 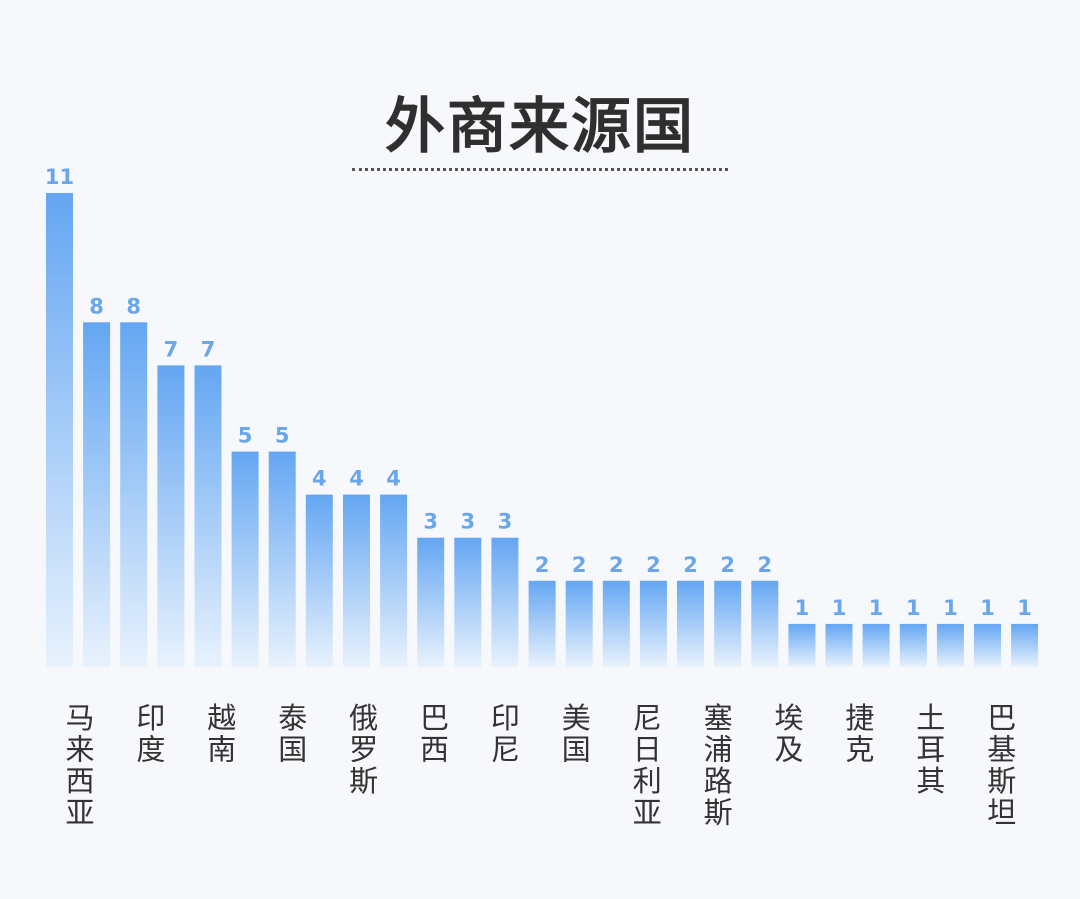 I want to click on category-label-12: 土耳其, so click(x=930, y=749).